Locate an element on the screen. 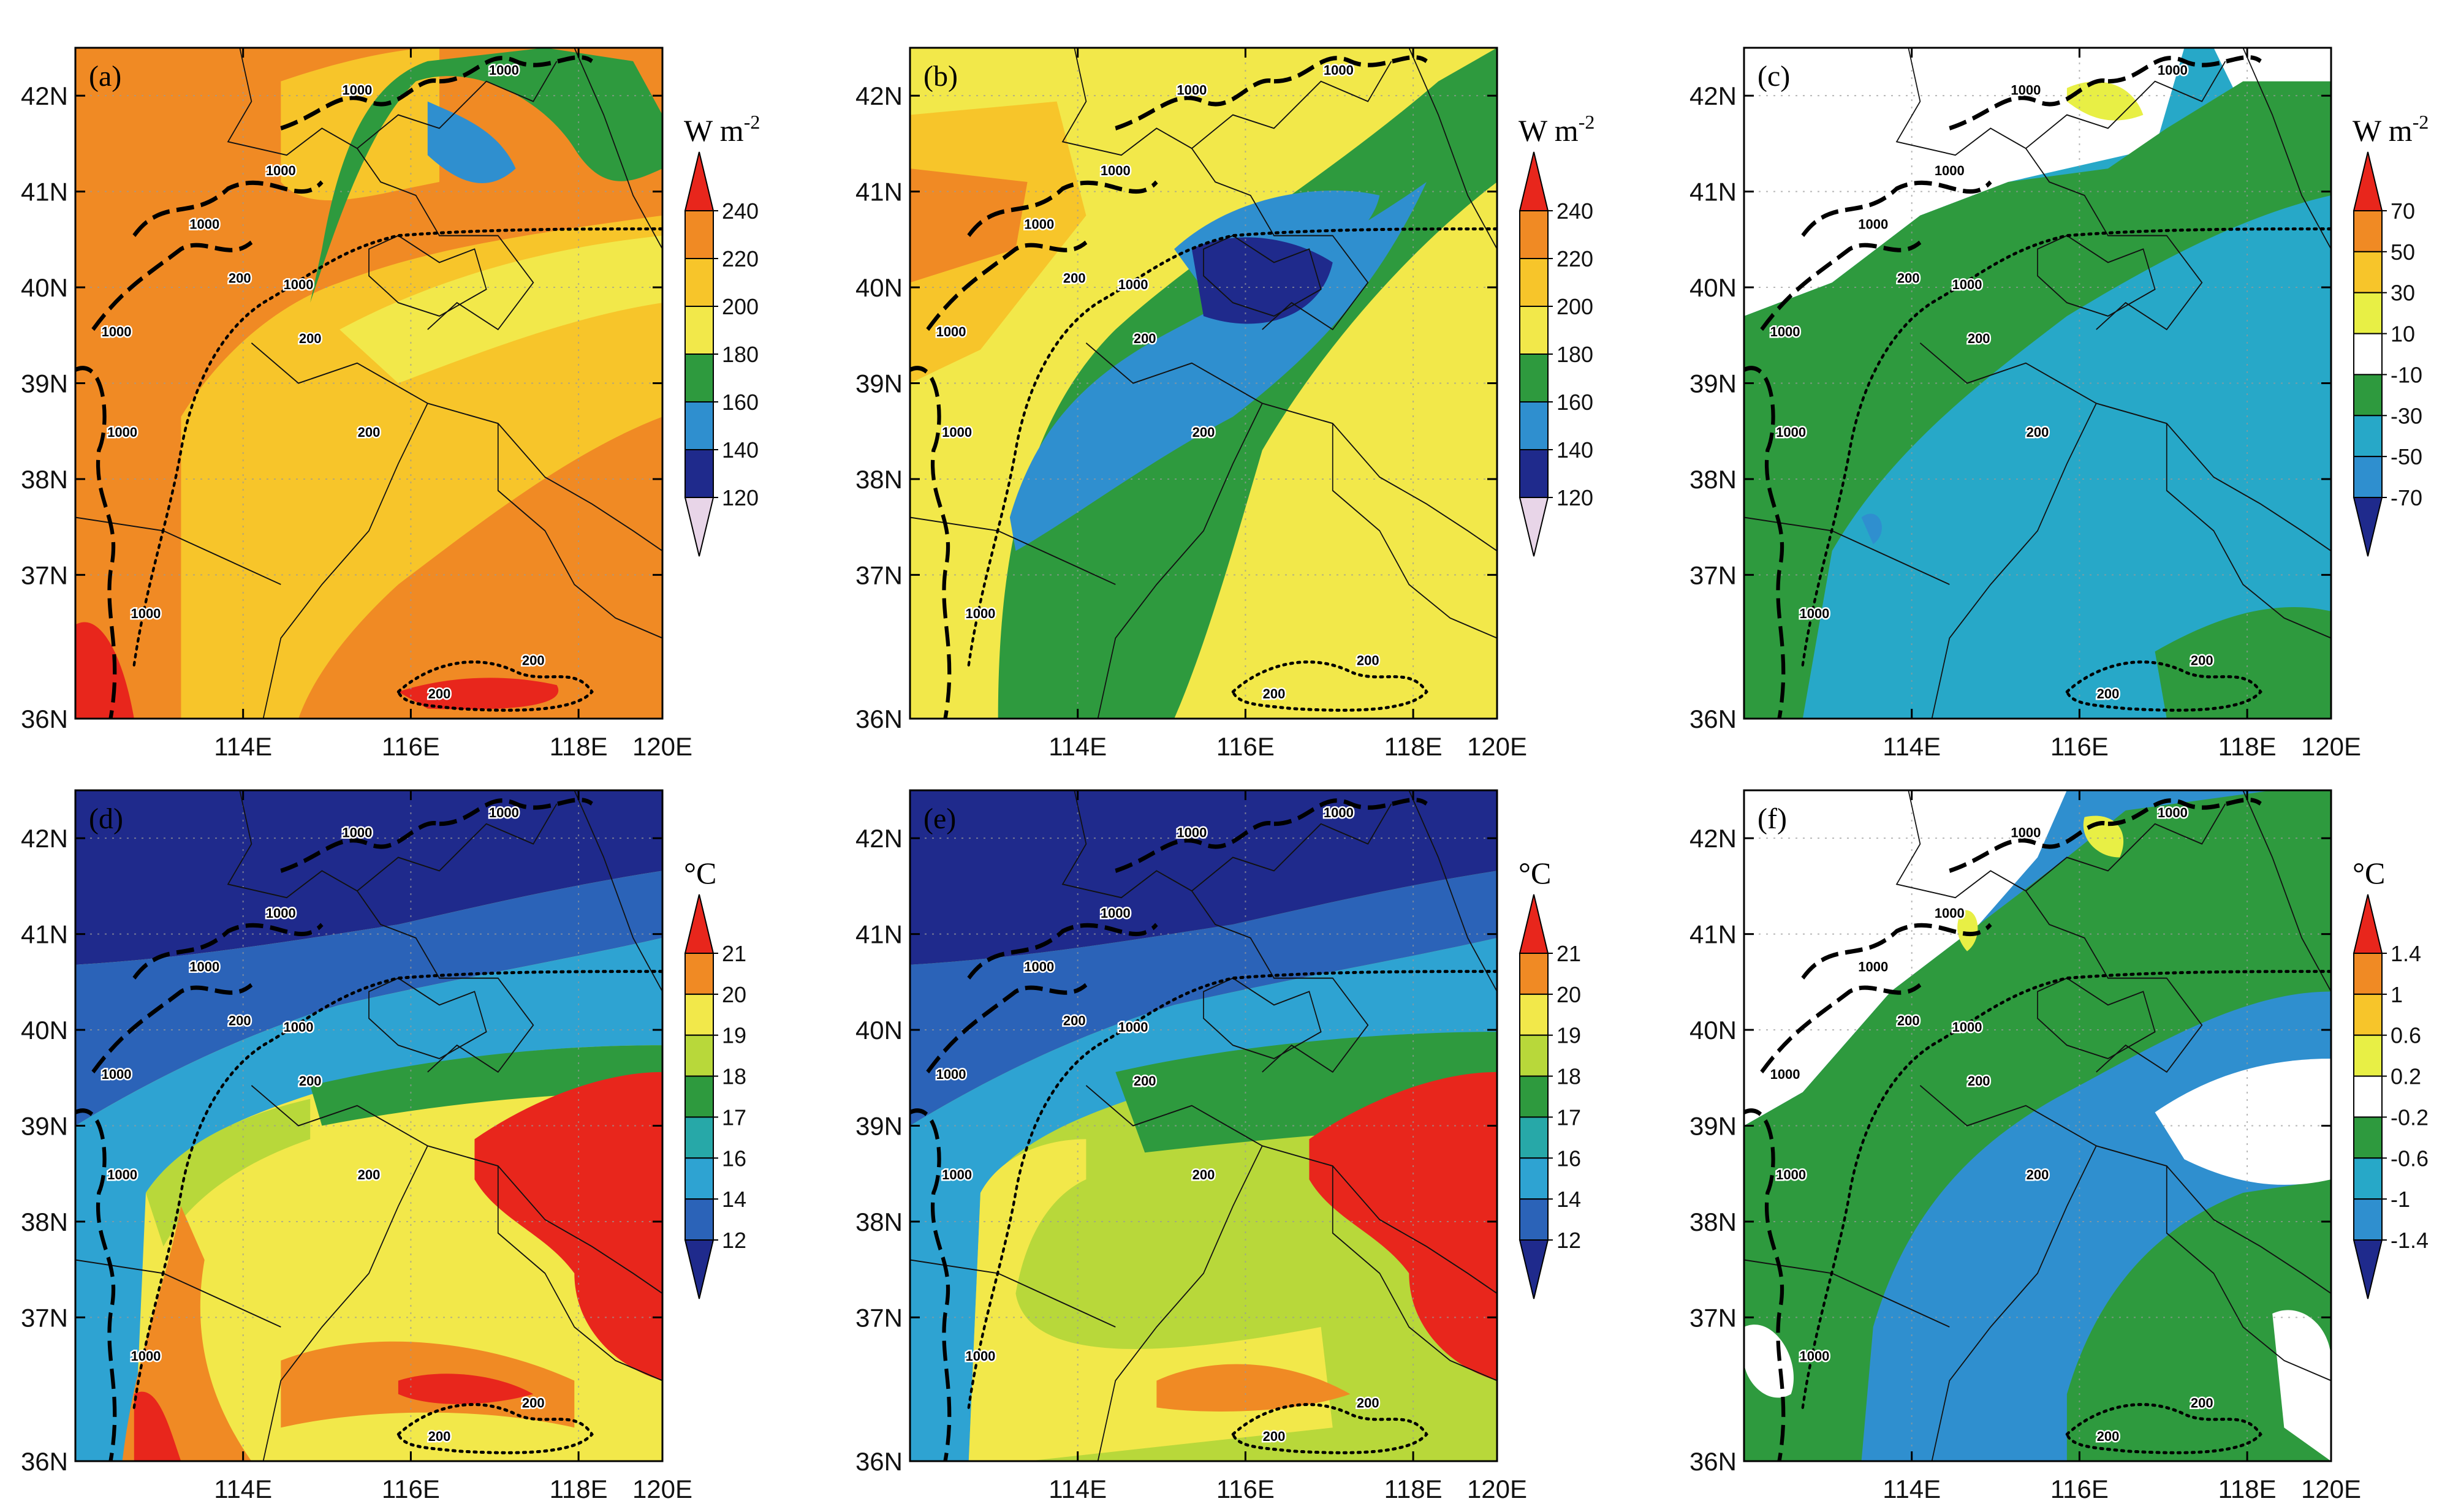 This screenshot has width=2461, height=1512. colorbar-level-label: 18 is located at coordinates (1569, 1076).